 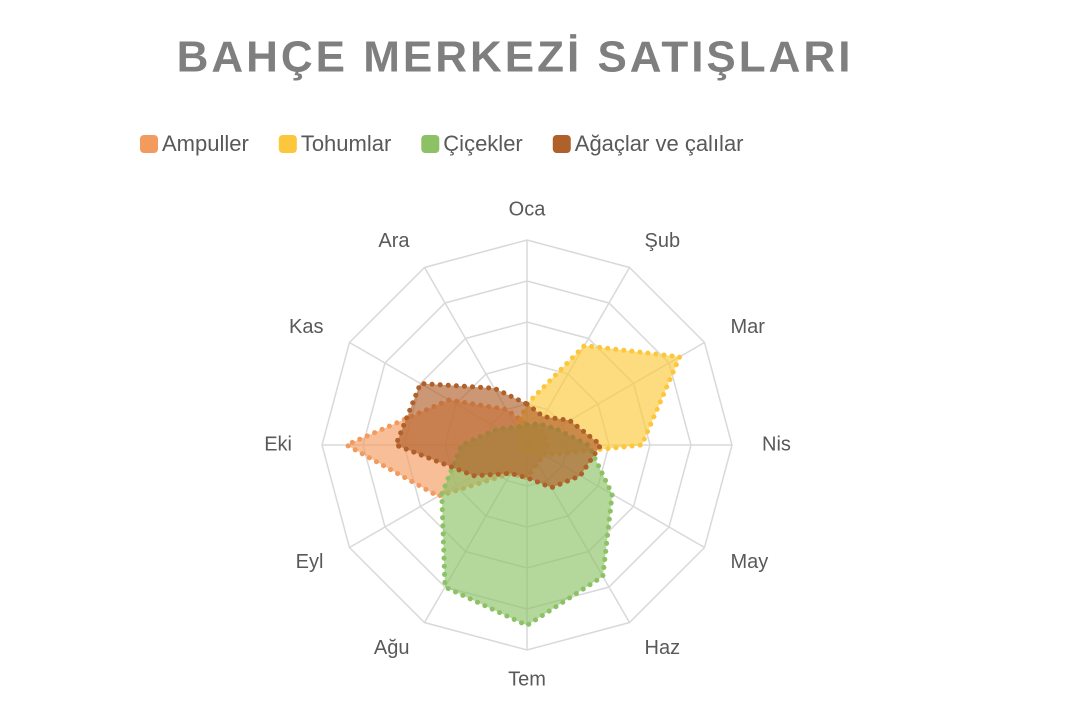 I want to click on legend-label: Çiçekler, so click(x=482, y=143).